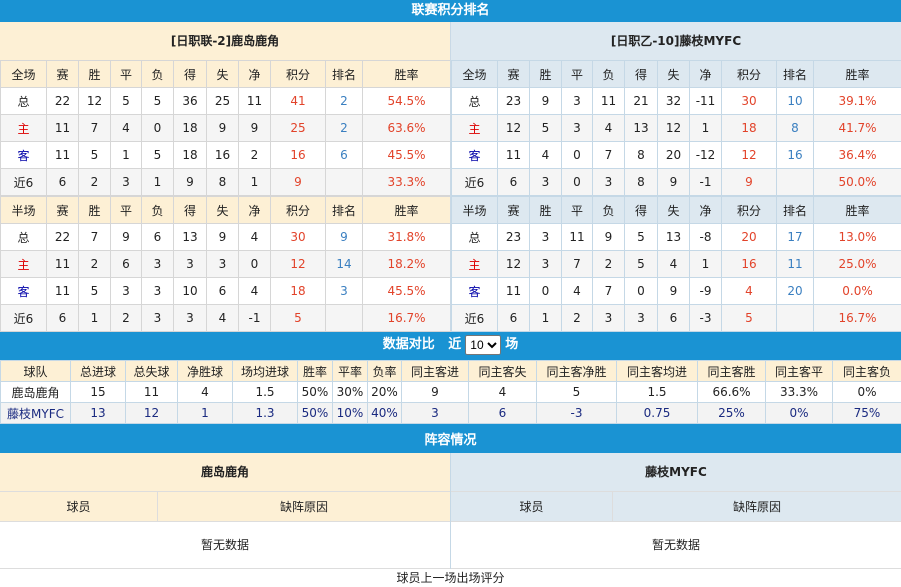 This screenshot has width=901, height=587. Describe the element at coordinates (799, 371) in the screenshot. I see `header-cell: 同主客平` at that location.